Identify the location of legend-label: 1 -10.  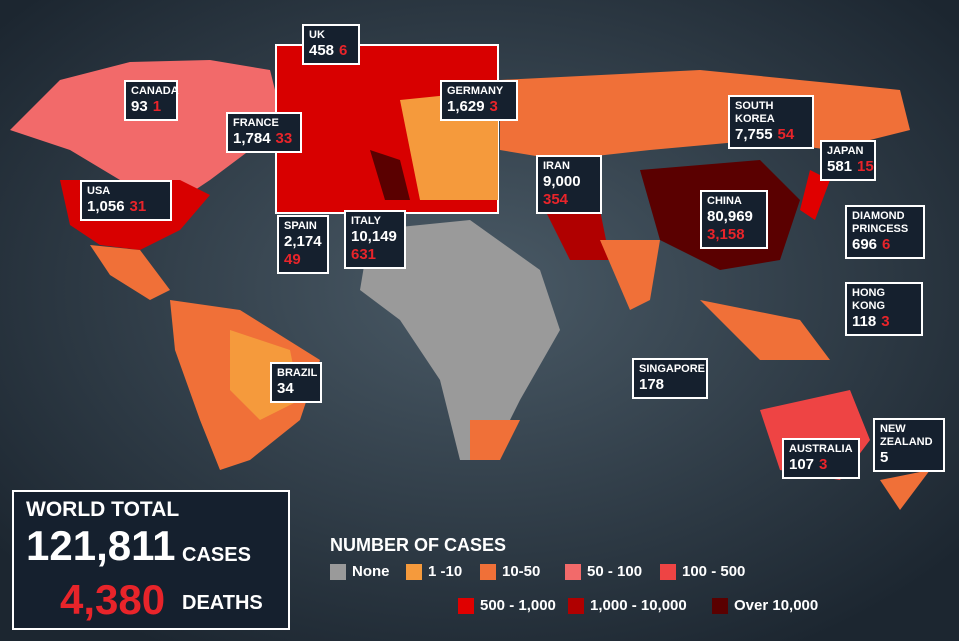
(445, 571).